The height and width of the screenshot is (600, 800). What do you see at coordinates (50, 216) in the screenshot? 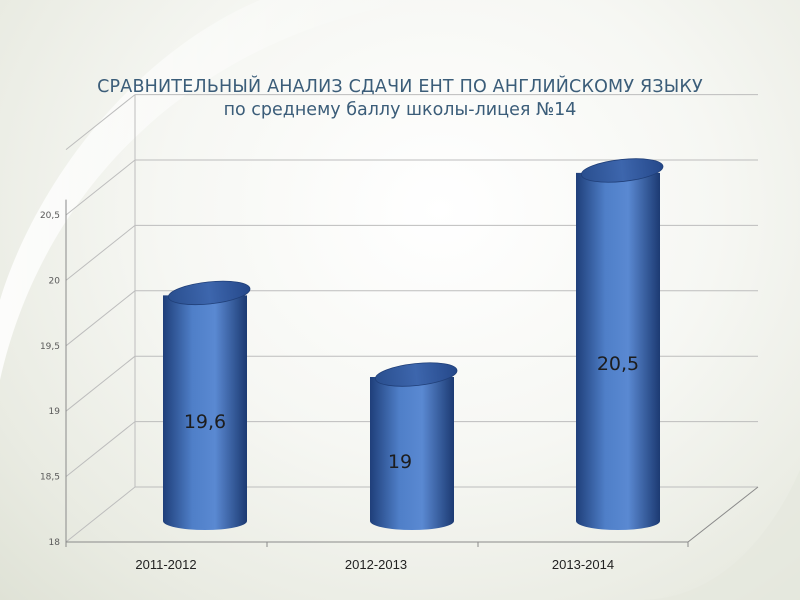
I see `y-tick-label: 20,5` at bounding box center [50, 216].